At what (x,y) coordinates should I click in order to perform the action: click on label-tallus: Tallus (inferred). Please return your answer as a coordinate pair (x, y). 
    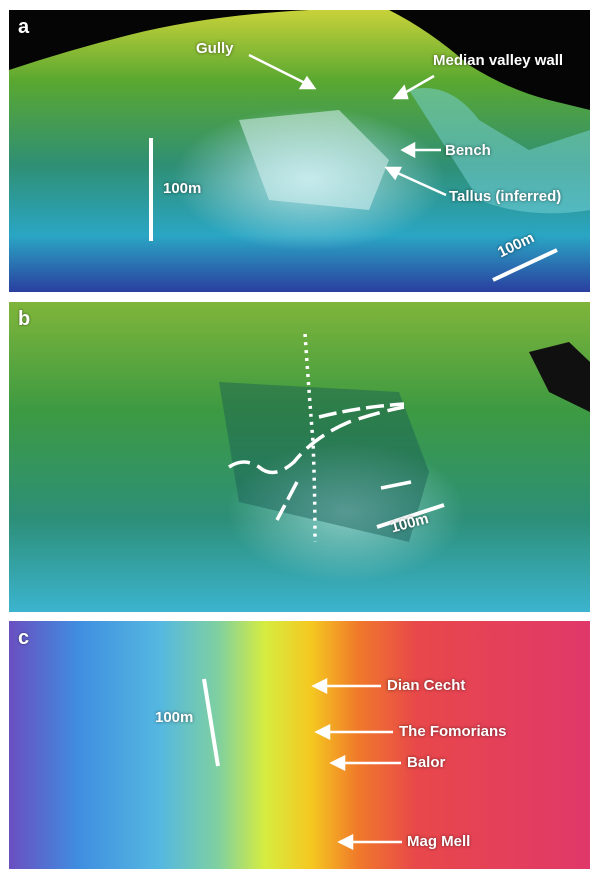
    Looking at the image, I should click on (505, 196).